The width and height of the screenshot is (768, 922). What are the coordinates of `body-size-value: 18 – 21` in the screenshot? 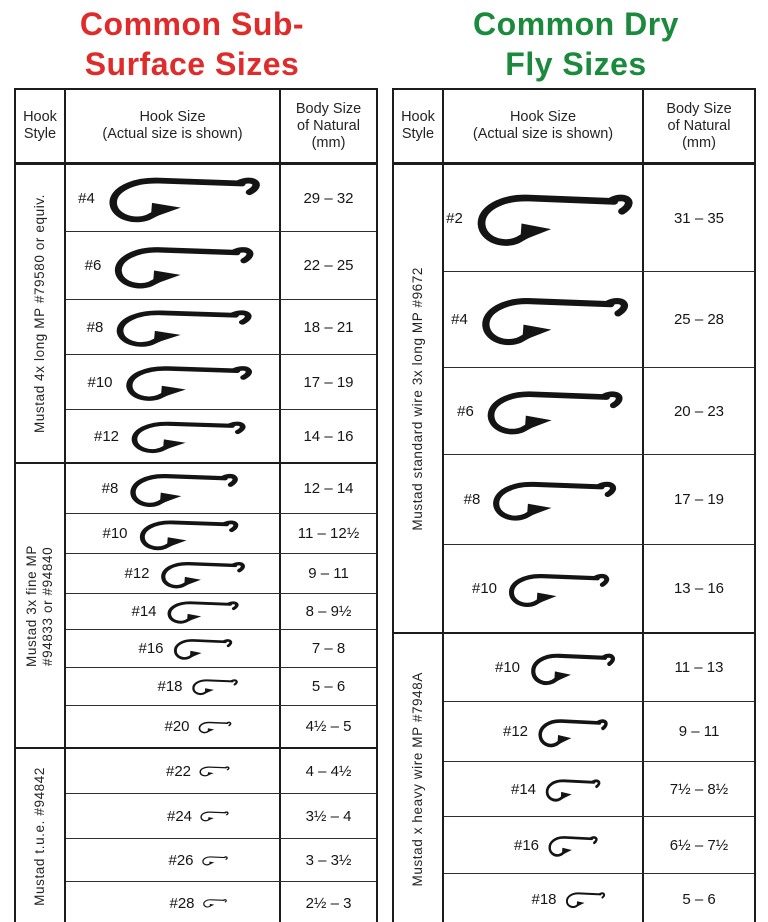 It's located at (328, 327).